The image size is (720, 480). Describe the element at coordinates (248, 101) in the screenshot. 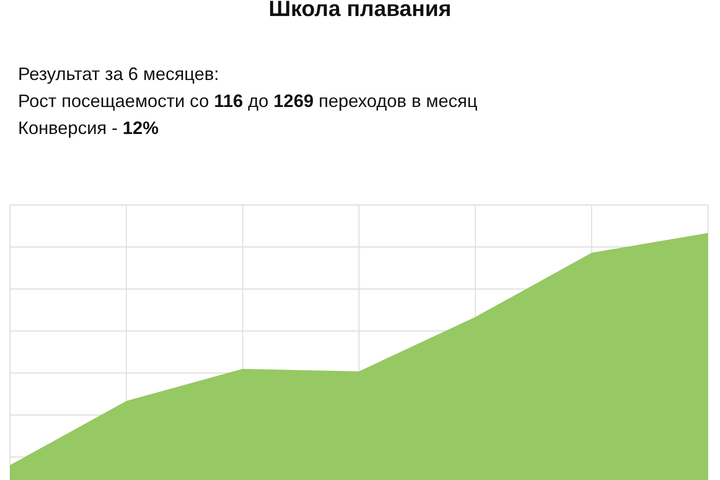

I see `text: Рост посещаемости со 116 до 1269 переходов в месяц` at that location.